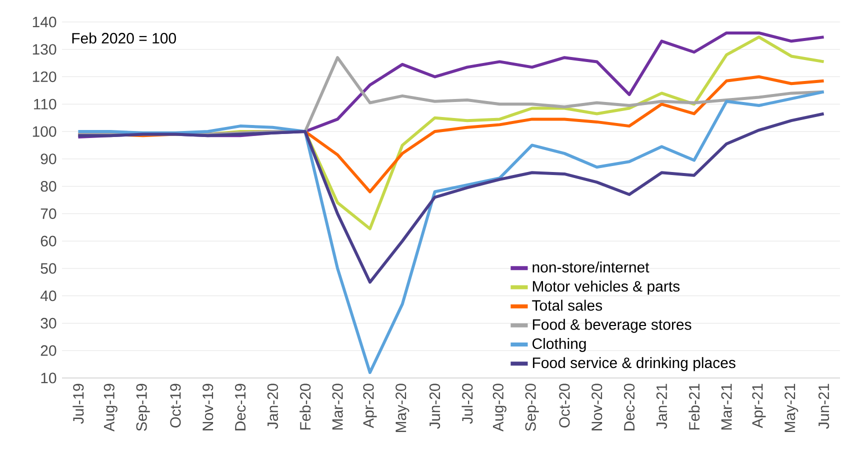 The width and height of the screenshot is (849, 454). Describe the element at coordinates (44, 22) in the screenshot. I see `y-tick-label: 140` at that location.